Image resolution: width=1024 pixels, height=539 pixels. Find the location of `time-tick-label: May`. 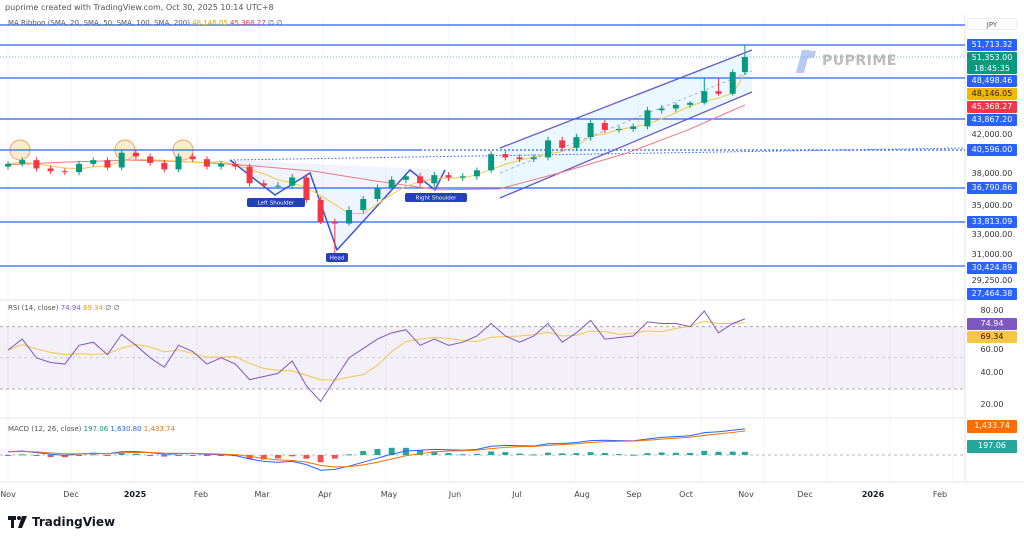

time-tick-label: May is located at coordinates (389, 494).